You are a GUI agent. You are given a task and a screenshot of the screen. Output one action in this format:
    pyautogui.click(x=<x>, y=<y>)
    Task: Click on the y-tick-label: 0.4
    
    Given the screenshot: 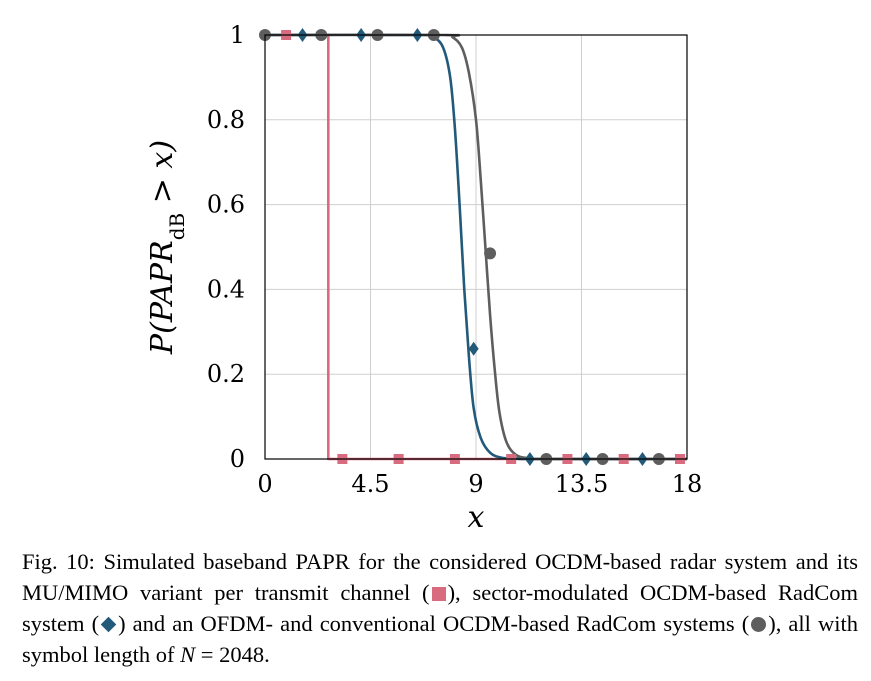 What is the action you would take?
    pyautogui.click(x=226, y=289)
    